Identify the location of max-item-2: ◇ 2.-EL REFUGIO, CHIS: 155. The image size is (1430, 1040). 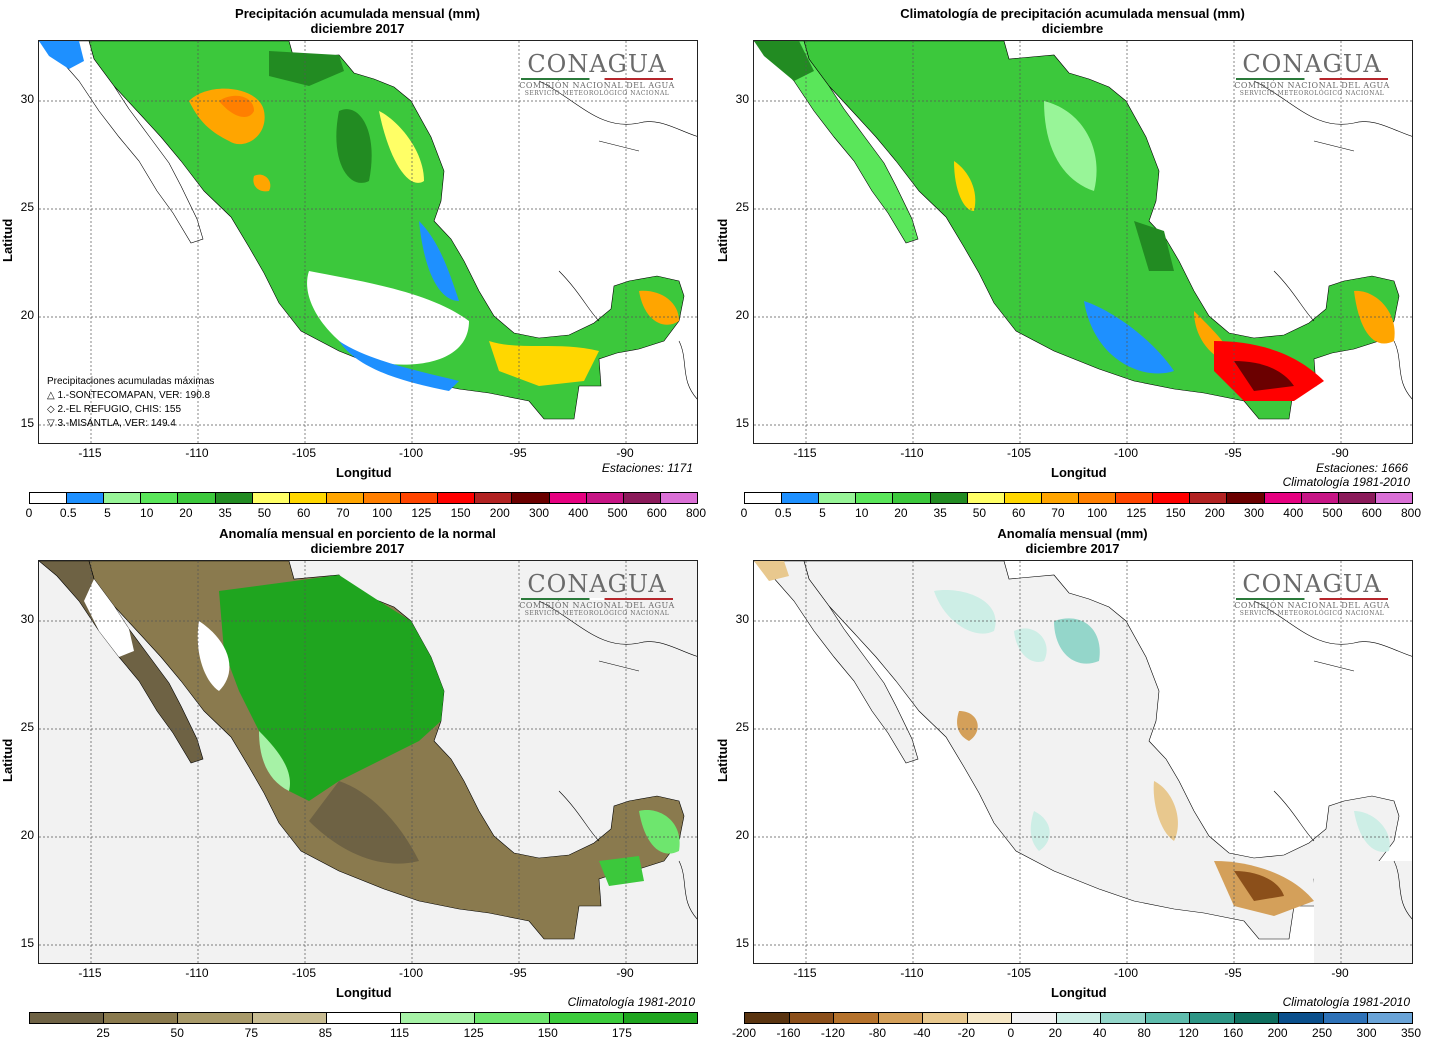
(114, 409).